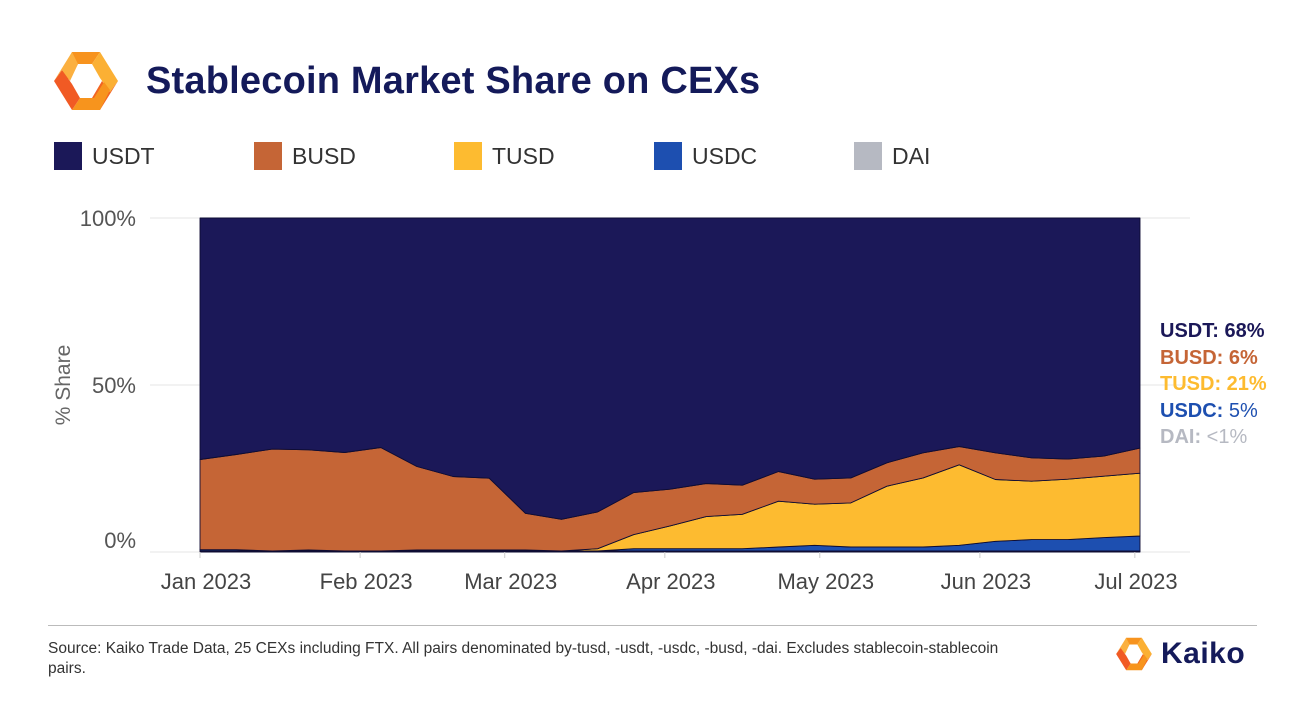 The width and height of the screenshot is (1304, 704). Describe the element at coordinates (1204, 437) in the screenshot. I see `side-label-dai: DAI: <1%` at that location.